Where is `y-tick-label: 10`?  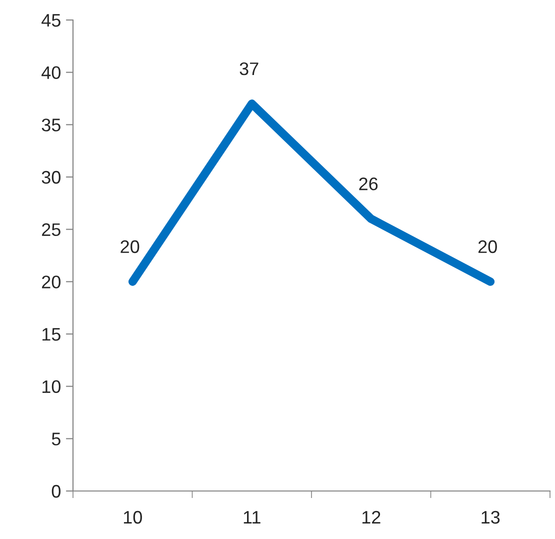
y-tick-label: 10 is located at coordinates (51, 387).